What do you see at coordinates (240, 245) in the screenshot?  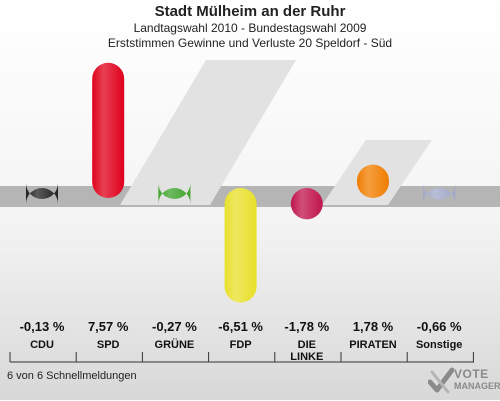 I see `bar-fdp` at bounding box center [240, 245].